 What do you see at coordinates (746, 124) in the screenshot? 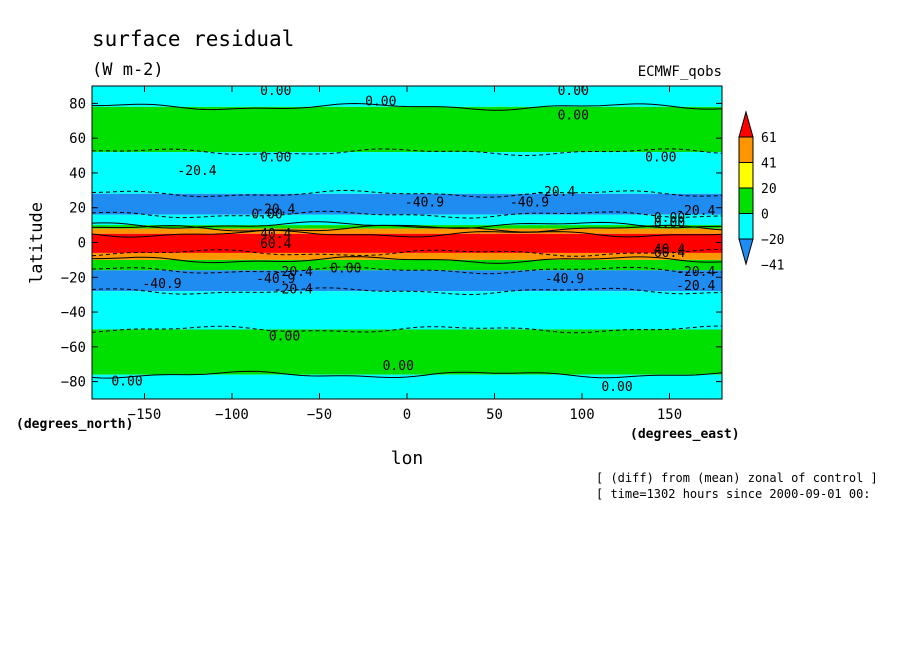
I see `colorbar-swatch-top` at bounding box center [746, 124].